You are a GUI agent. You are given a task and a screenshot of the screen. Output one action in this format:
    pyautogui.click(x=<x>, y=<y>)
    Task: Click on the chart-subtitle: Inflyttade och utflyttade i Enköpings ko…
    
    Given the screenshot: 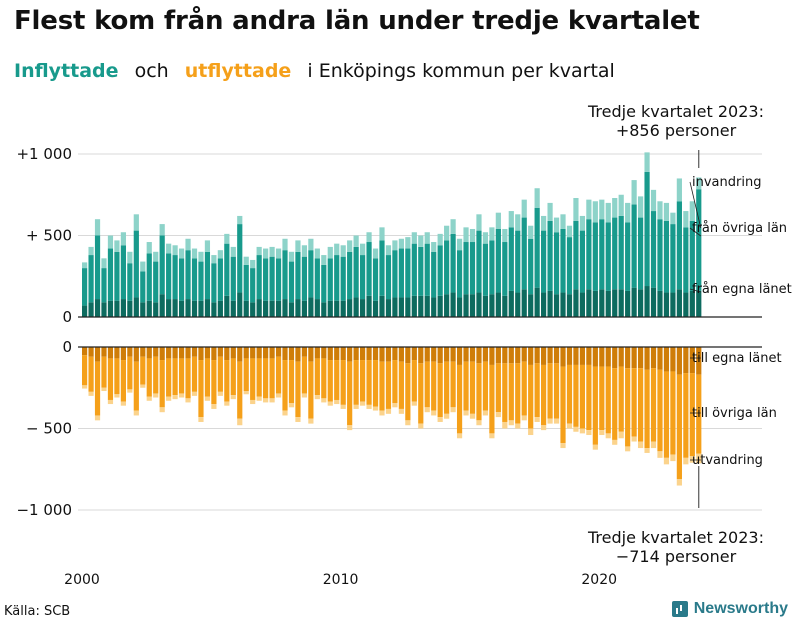 What is the action you would take?
    pyautogui.click(x=319, y=71)
    